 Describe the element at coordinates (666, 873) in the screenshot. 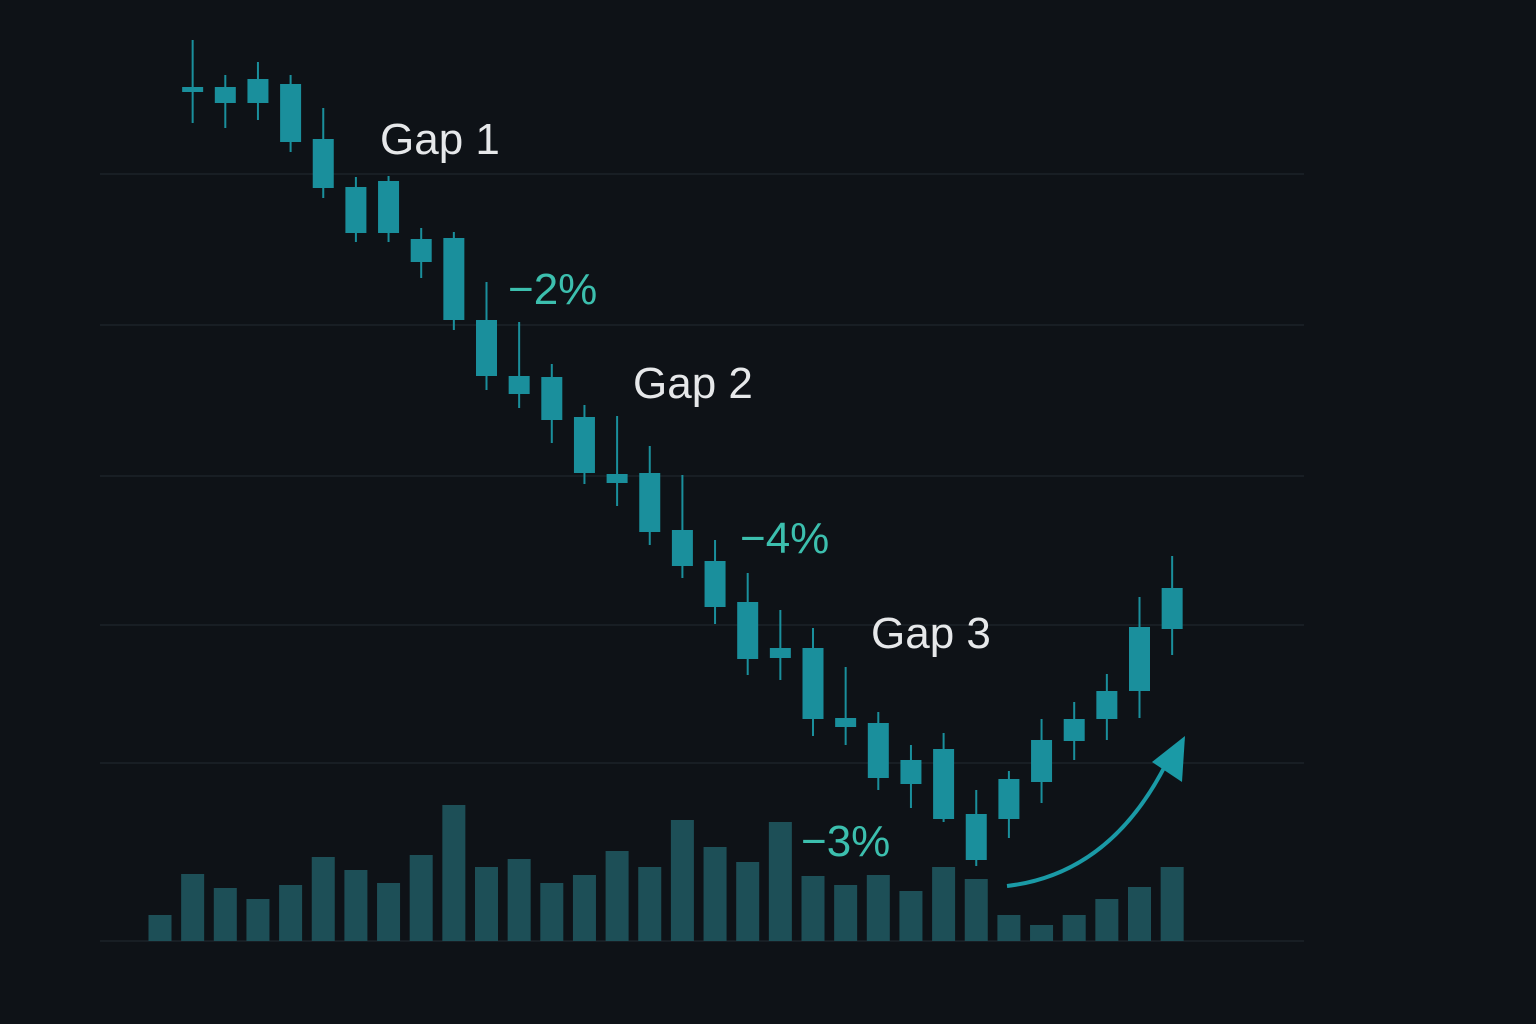

I see `volume-bars` at that location.